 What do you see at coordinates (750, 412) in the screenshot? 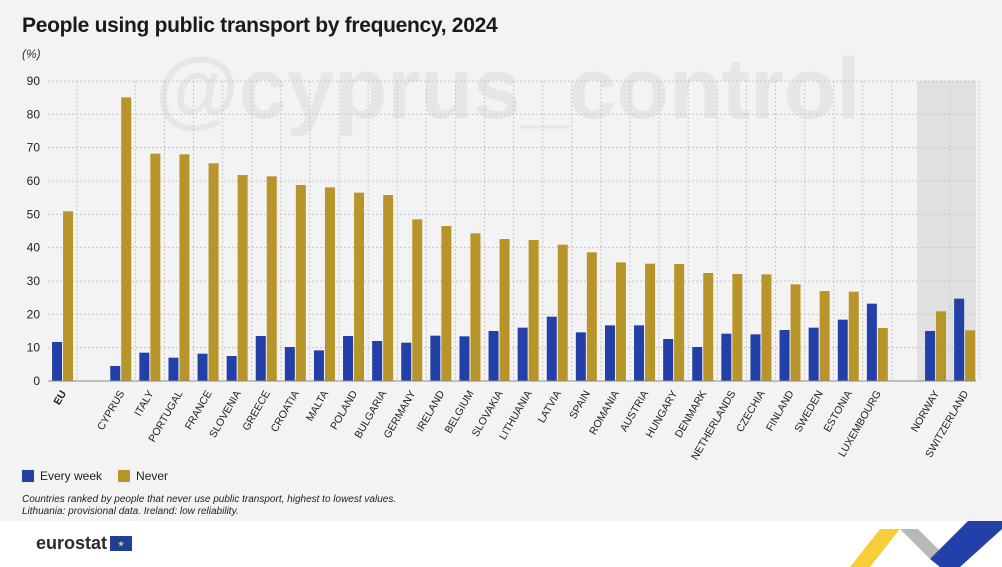
I see `x-tick-label: CZECHIA` at bounding box center [750, 412].